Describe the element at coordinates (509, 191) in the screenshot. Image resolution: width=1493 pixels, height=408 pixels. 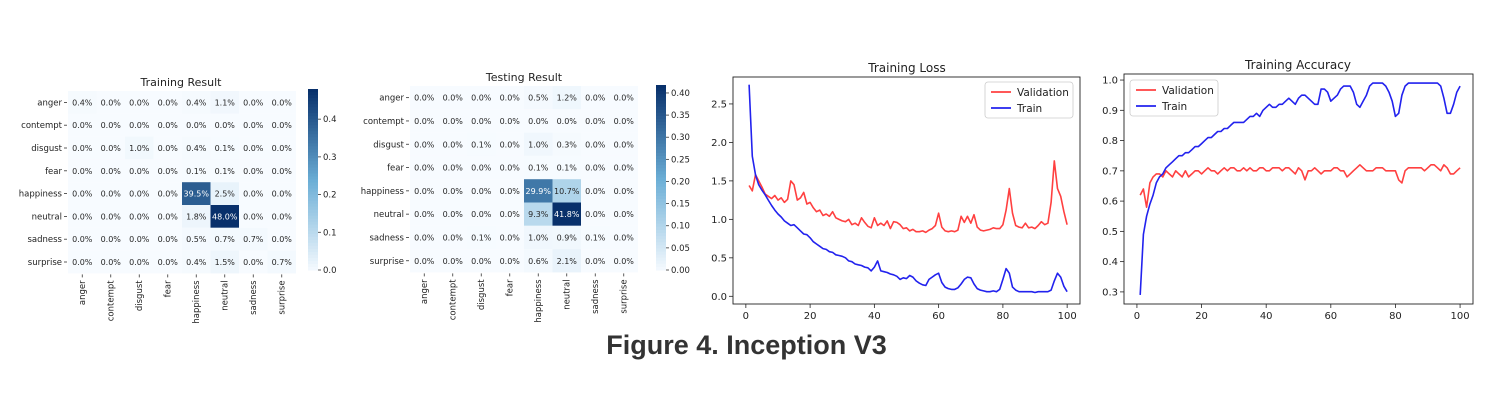
I see `testing-cell-happiness-fear` at that location.